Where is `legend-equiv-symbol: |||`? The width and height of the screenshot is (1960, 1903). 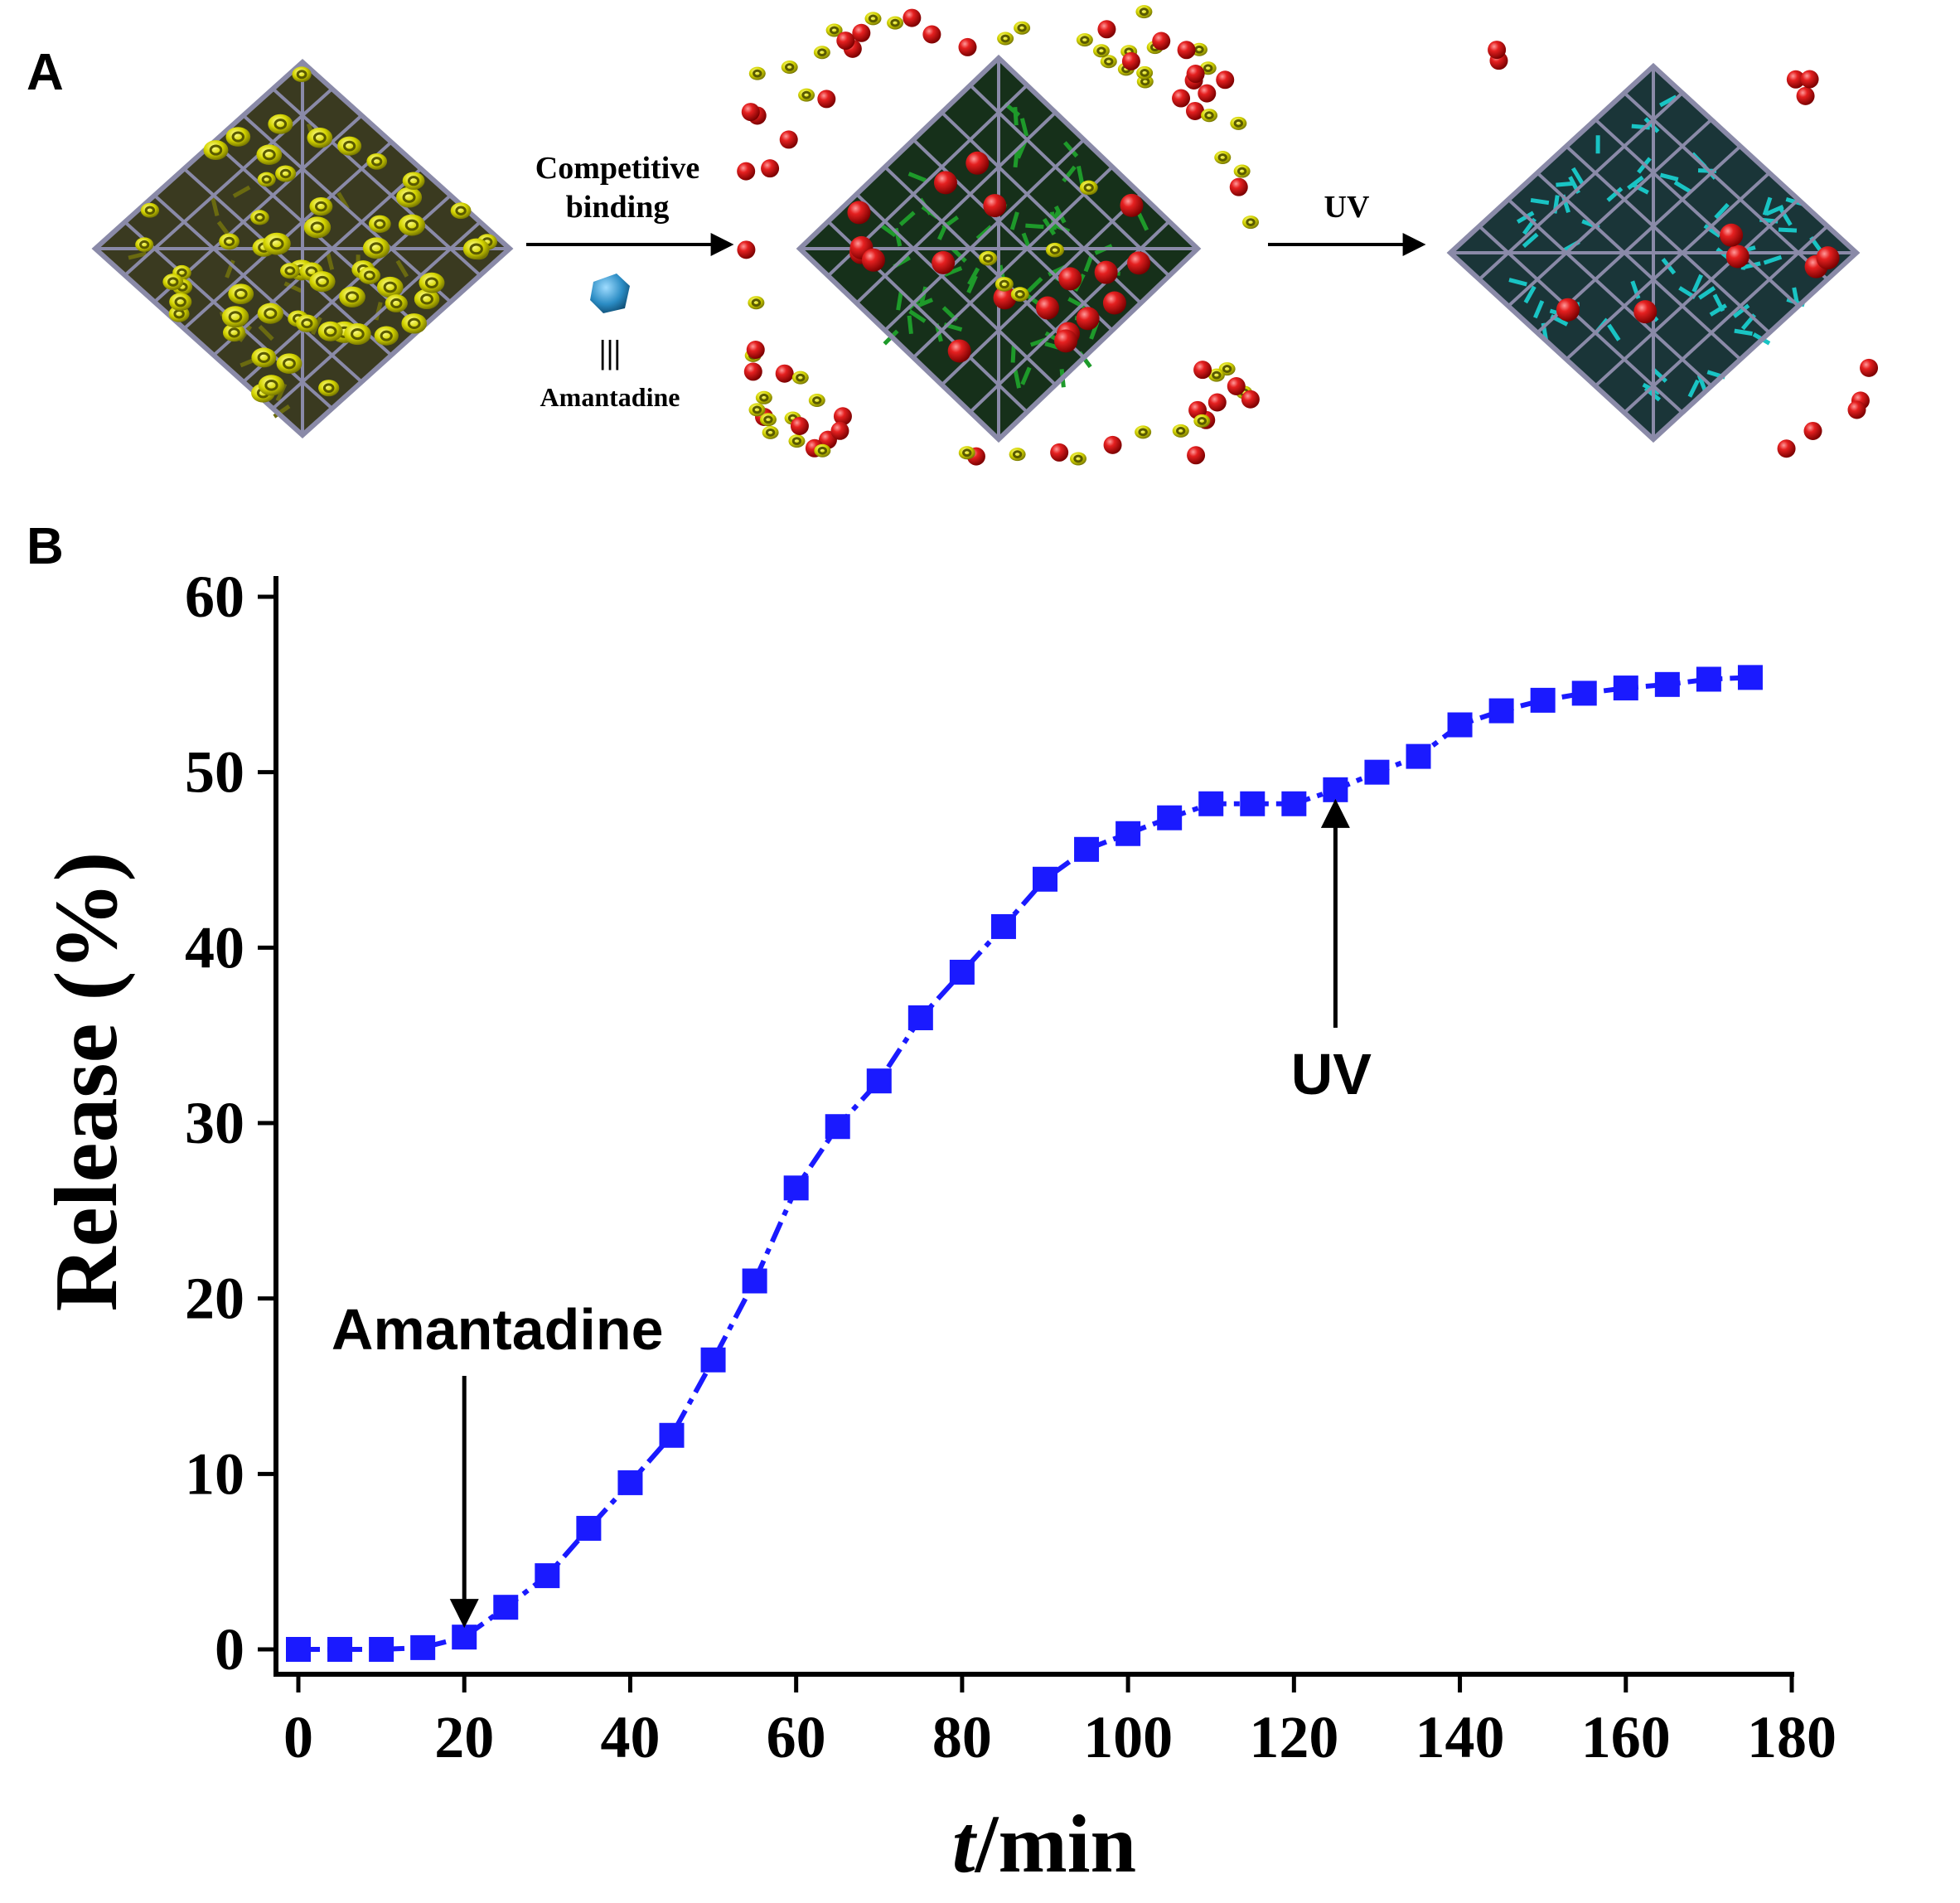
legend-equiv-symbol: ||| is located at coordinates (610, 352).